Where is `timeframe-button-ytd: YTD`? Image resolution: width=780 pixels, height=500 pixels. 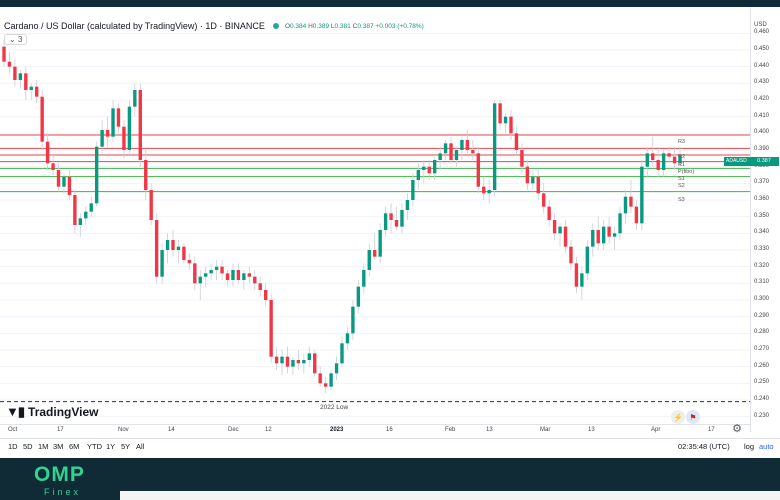
timeframe-button-ytd: YTD is located at coordinates (94, 446).